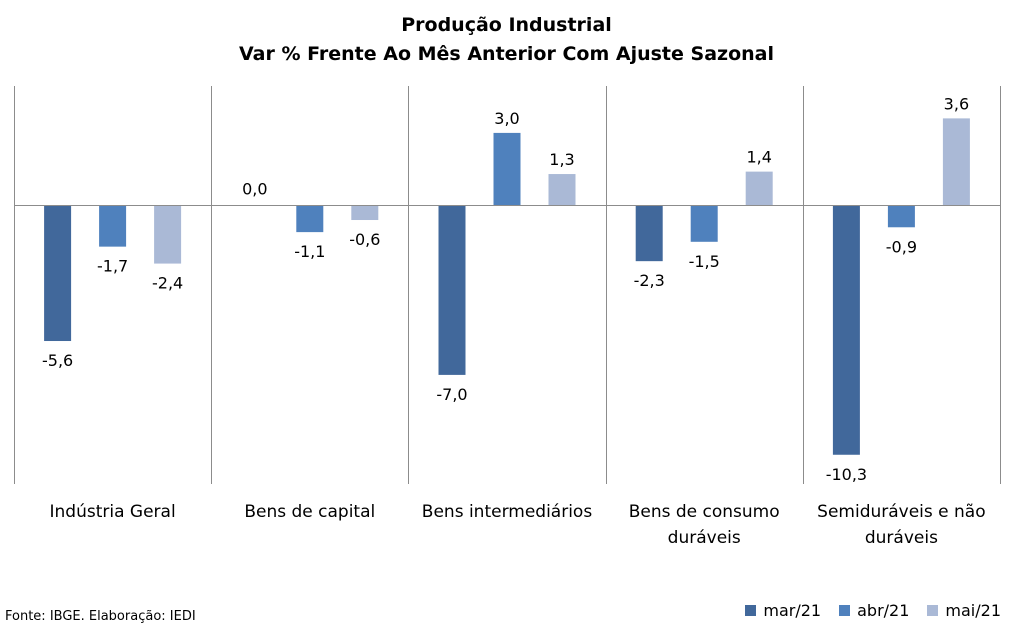 Image resolution: width=1013 pixels, height=631 pixels. I want to click on data-label: -1,5, so click(704, 261).